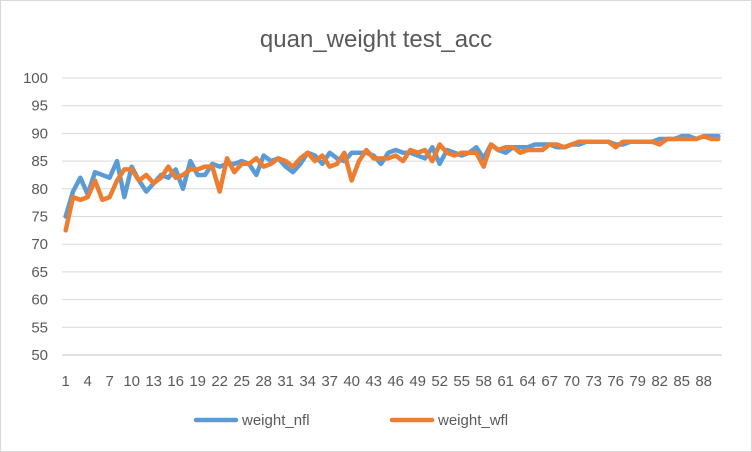  Describe the element at coordinates (483, 381) in the screenshot. I see `x-tick-label: 58` at that location.